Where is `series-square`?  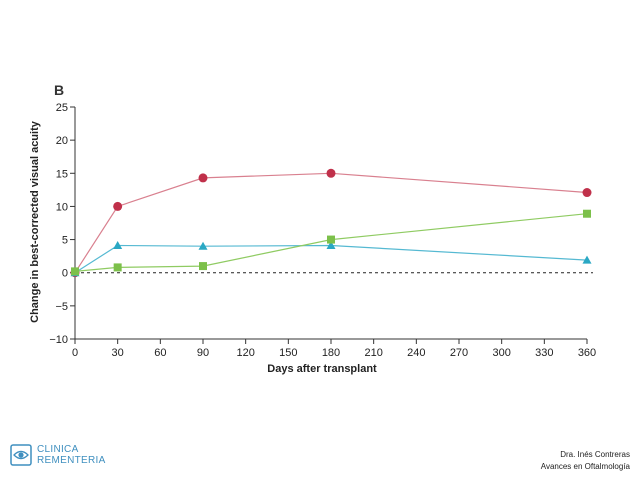
series-square is located at coordinates (331, 242).